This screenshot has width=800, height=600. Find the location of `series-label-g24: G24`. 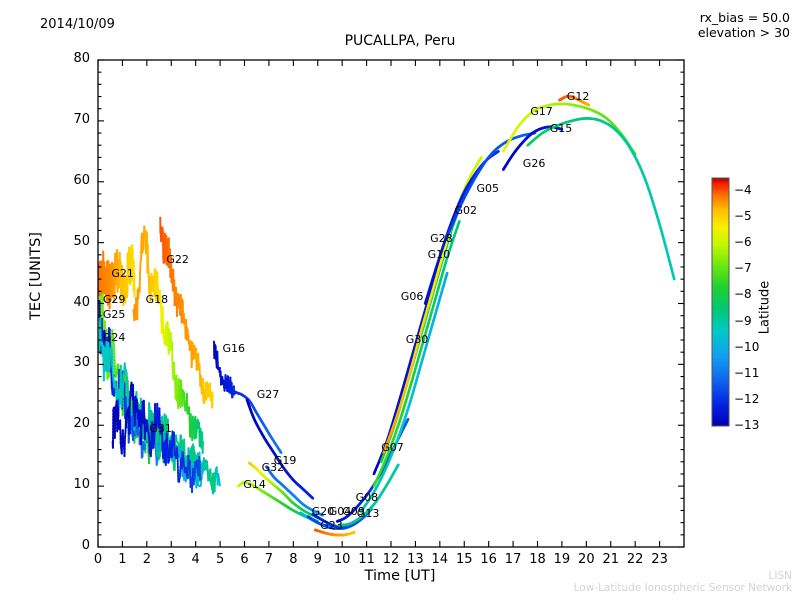

series-label-g24: G24 is located at coordinates (114, 337).